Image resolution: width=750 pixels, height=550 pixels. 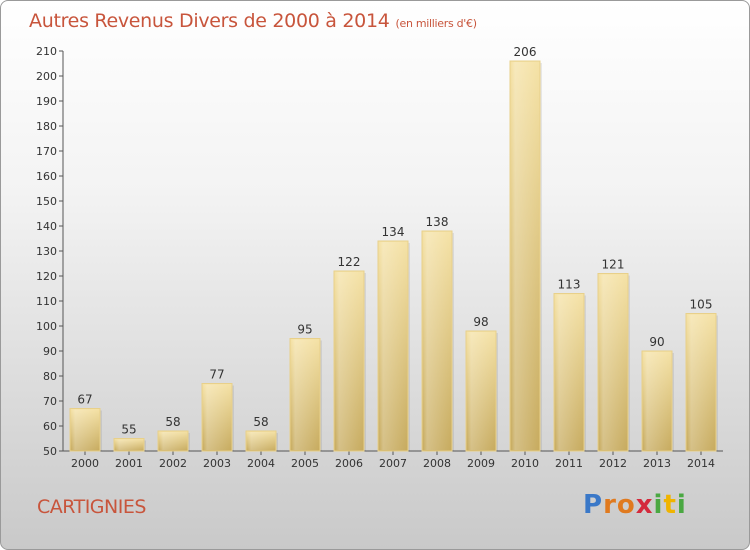 What do you see at coordinates (173, 463) in the screenshot?
I see `x-tick-label-2002: 2002` at bounding box center [173, 463].